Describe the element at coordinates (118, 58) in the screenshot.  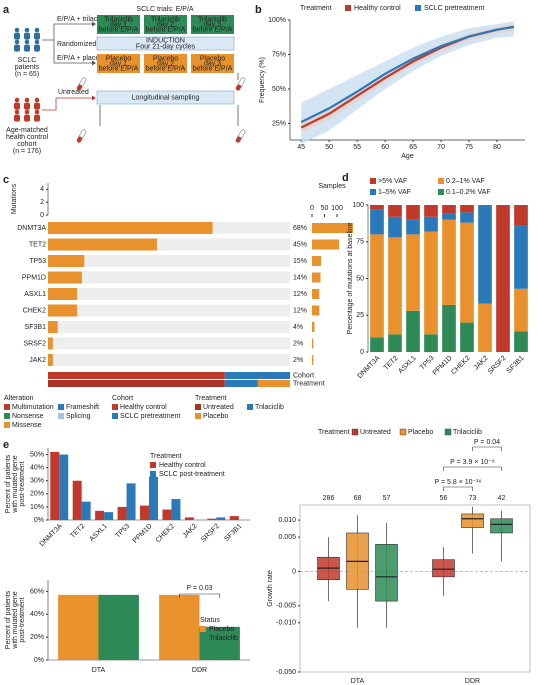
I see `treatment-box-text: Placebo` at that location.